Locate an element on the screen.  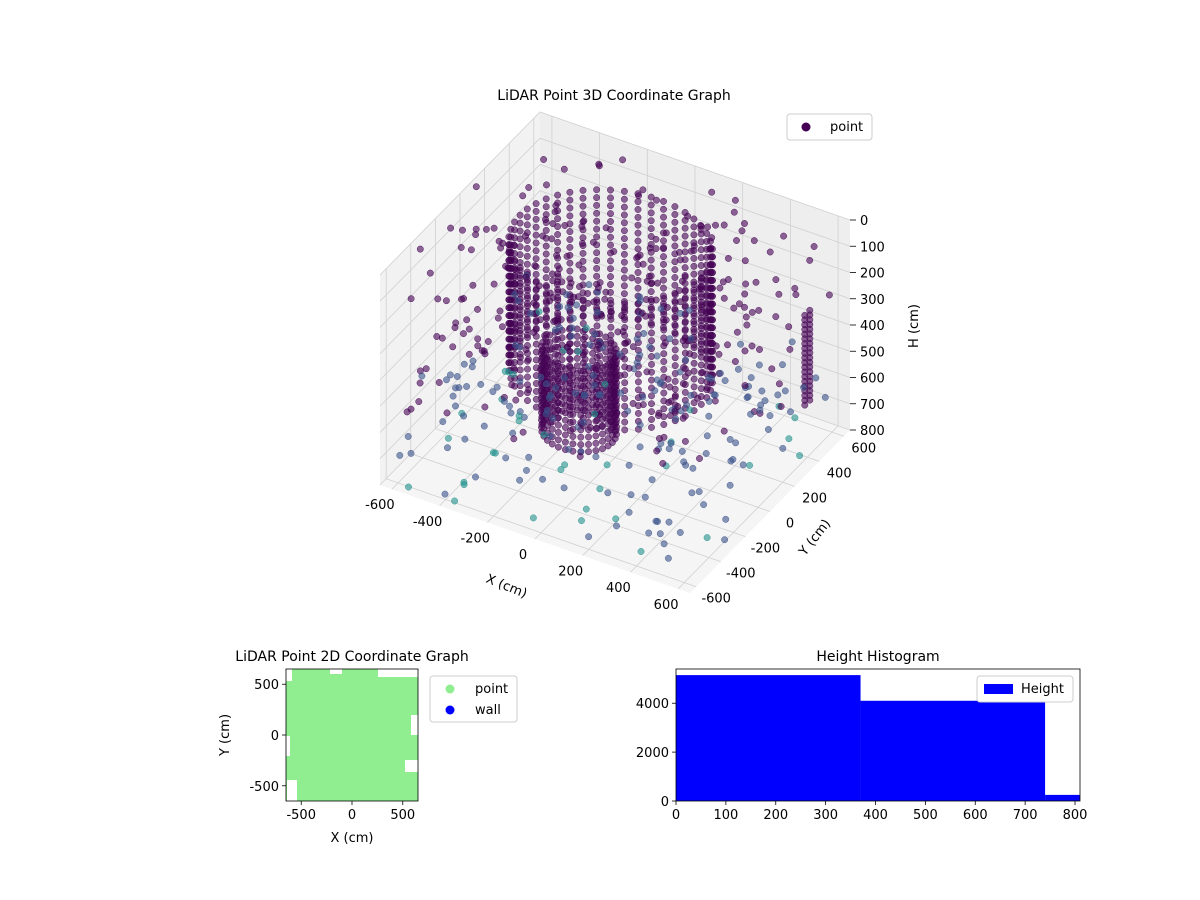
chart-hist-legend-swatch is located at coordinates (998, 689).